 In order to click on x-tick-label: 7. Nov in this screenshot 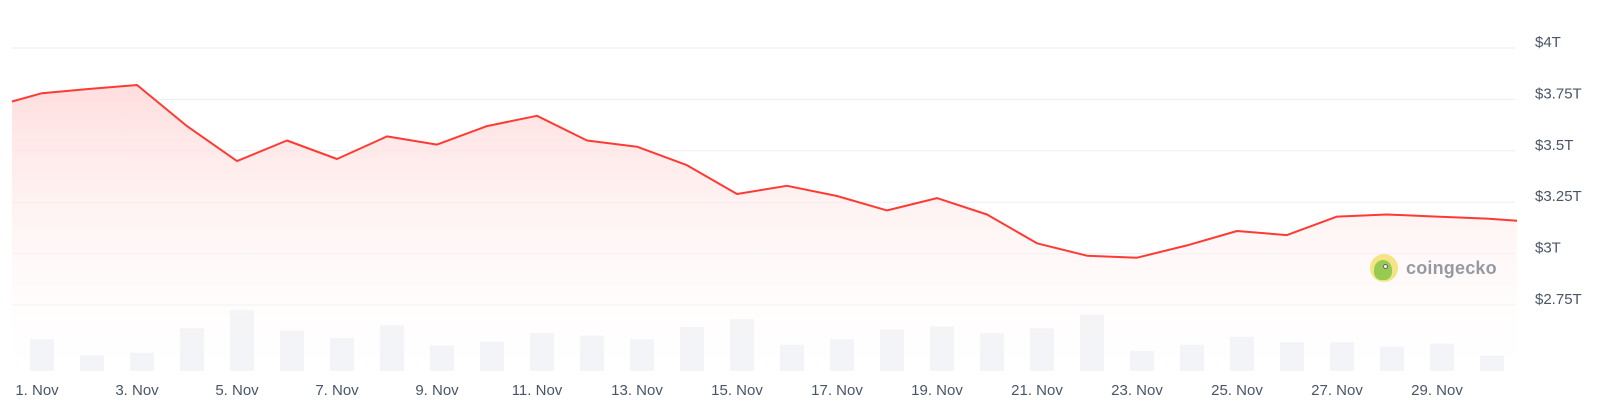, I will do `click(337, 390)`.